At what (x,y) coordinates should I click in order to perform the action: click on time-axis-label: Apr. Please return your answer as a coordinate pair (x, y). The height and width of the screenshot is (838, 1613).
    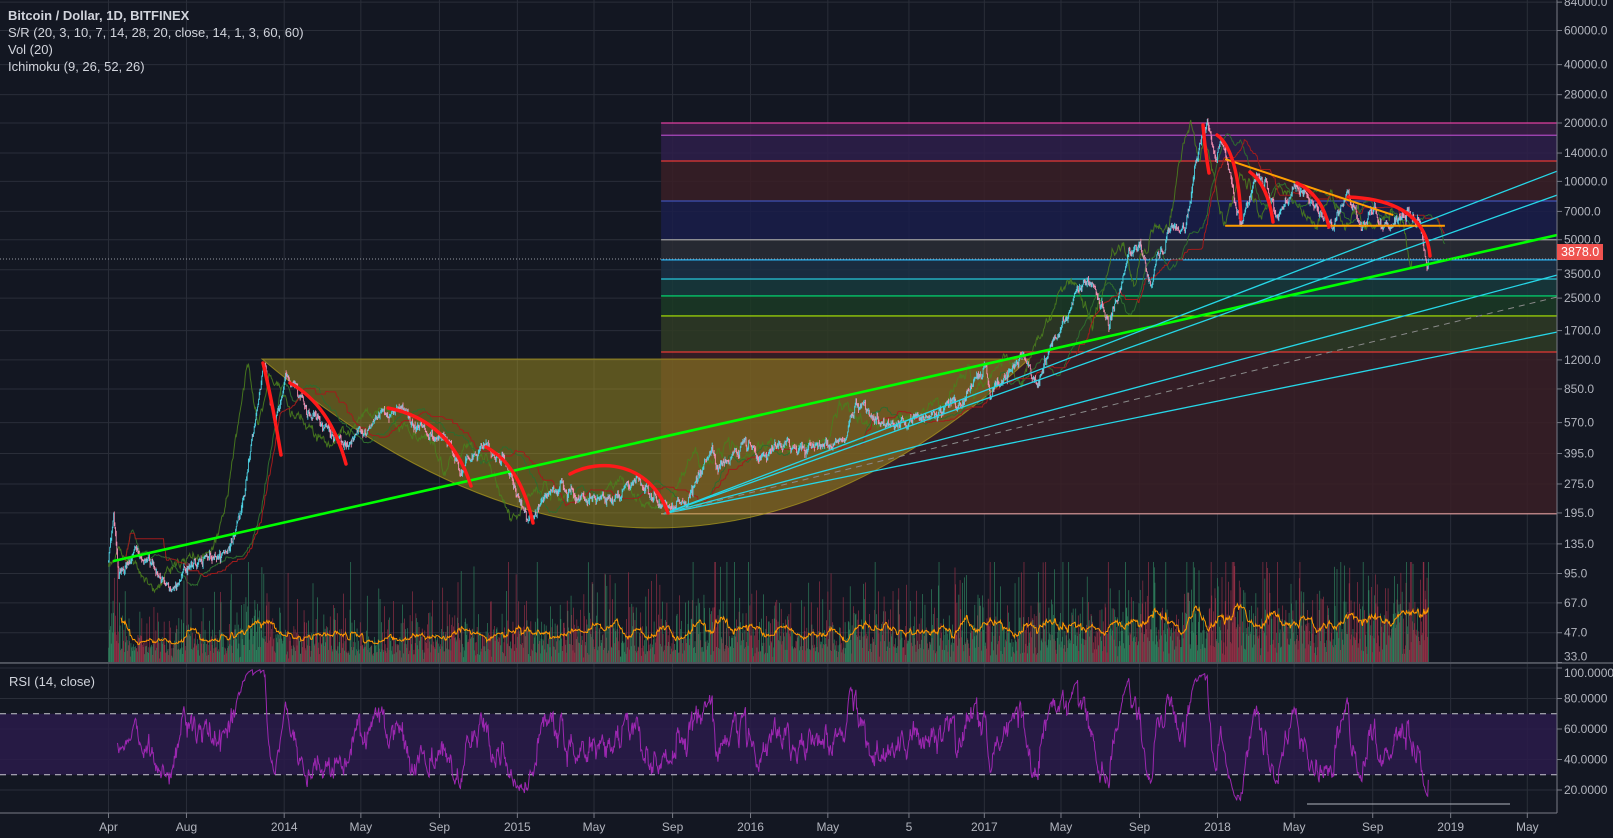
    Looking at the image, I should click on (108, 827).